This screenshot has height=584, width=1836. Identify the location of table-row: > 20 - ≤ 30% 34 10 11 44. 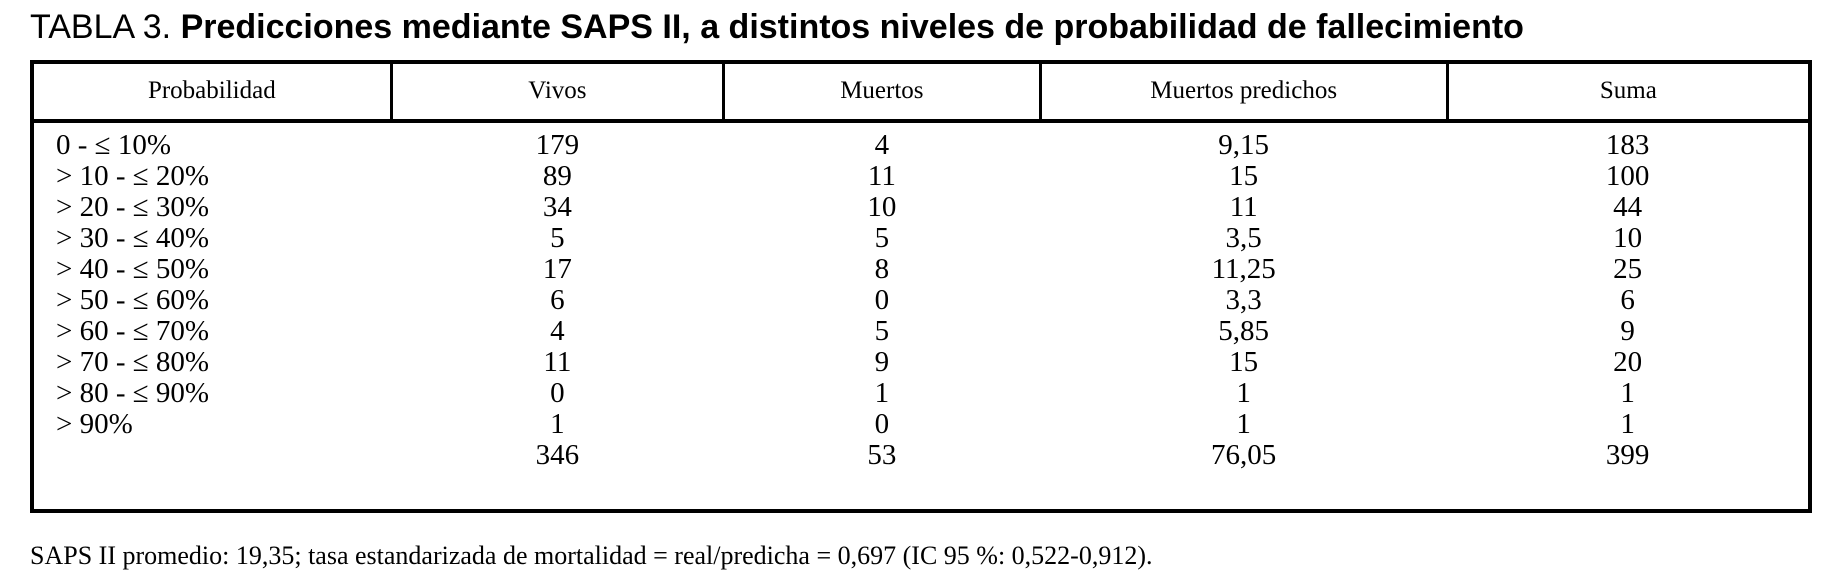
(921, 207).